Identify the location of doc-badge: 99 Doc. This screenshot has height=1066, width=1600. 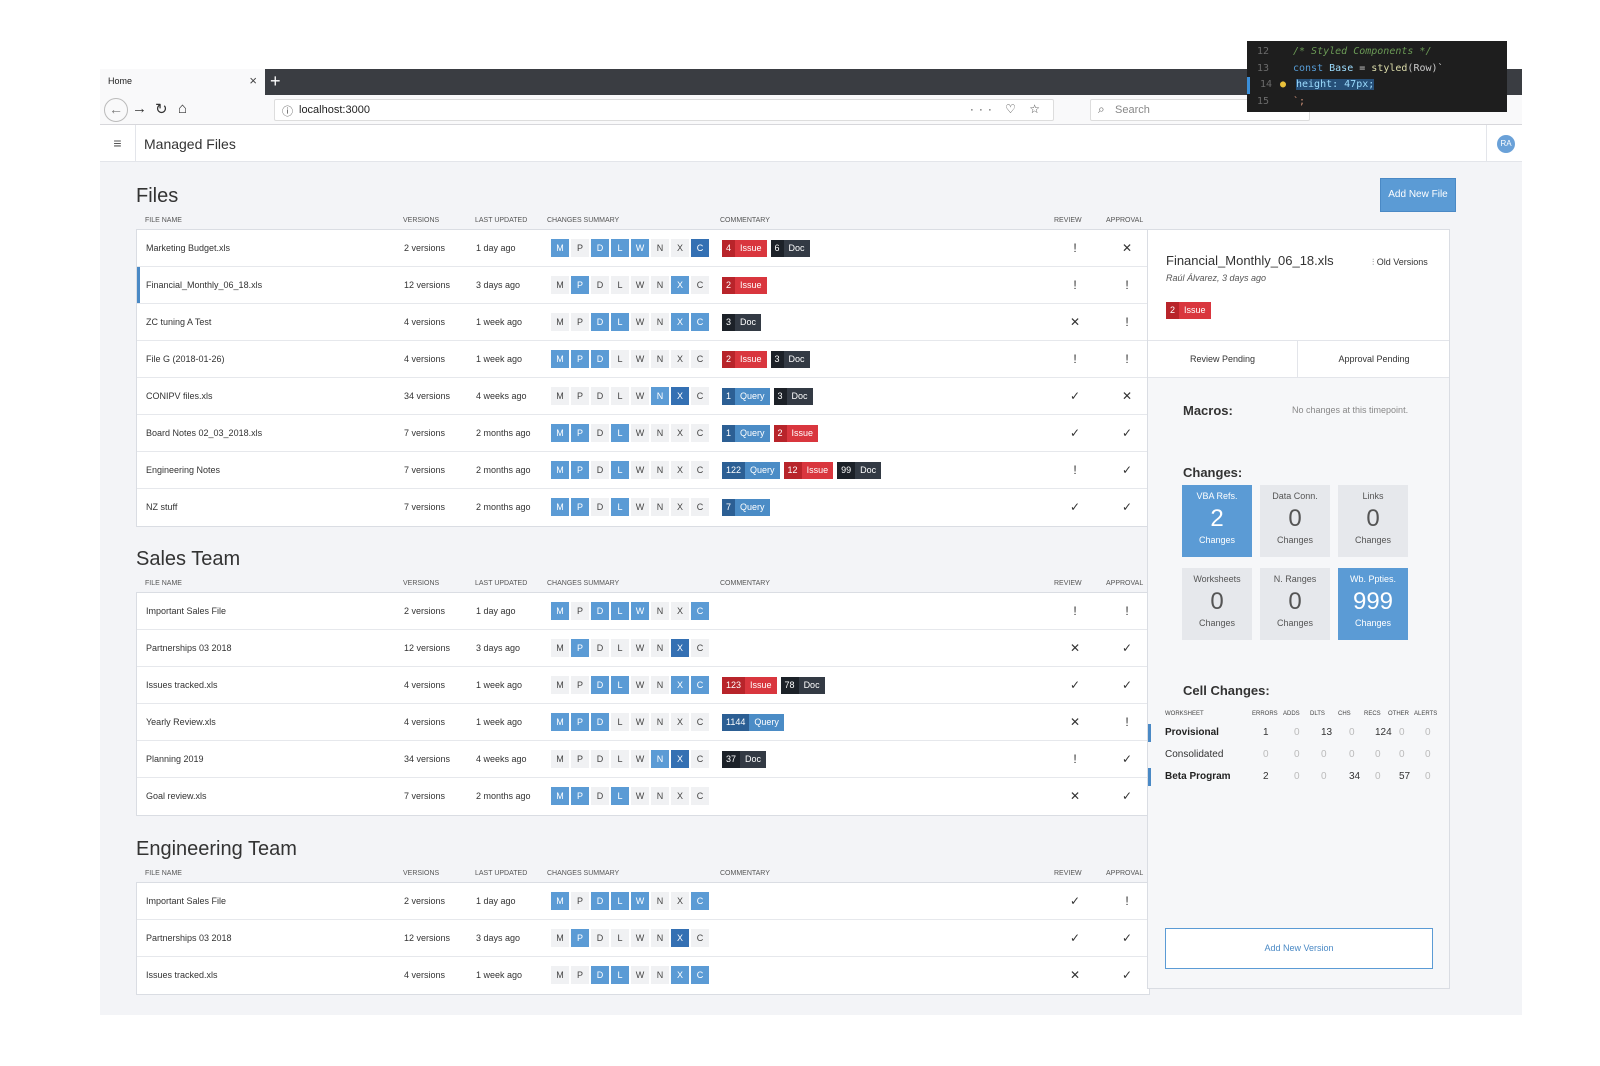
(859, 470).